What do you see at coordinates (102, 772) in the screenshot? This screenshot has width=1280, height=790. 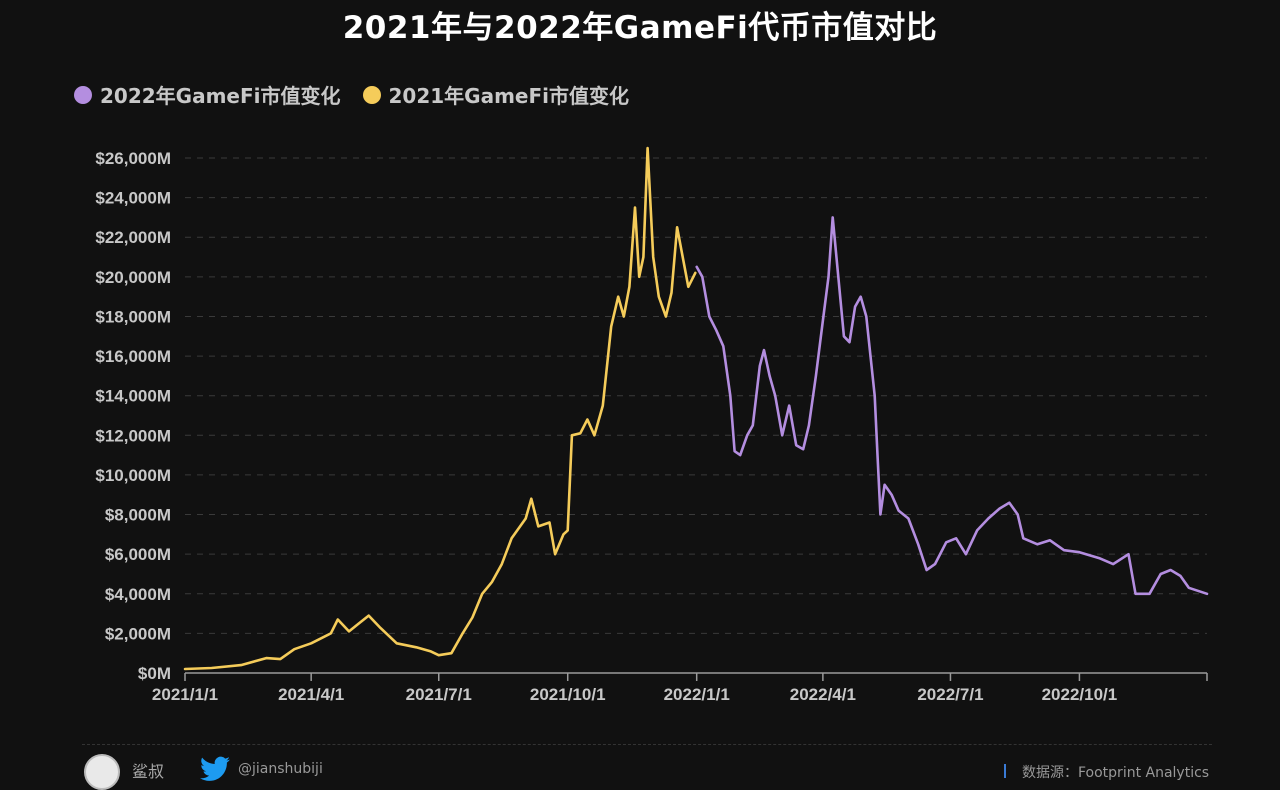 I see `avatar` at bounding box center [102, 772].